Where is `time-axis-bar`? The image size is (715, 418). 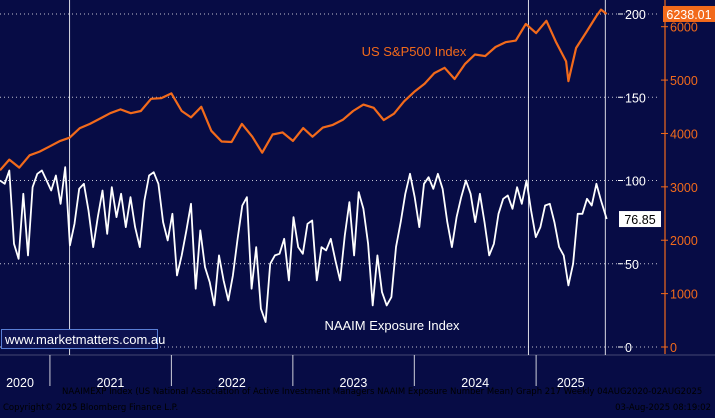
time-axis-bar is located at coordinates (357, 370).